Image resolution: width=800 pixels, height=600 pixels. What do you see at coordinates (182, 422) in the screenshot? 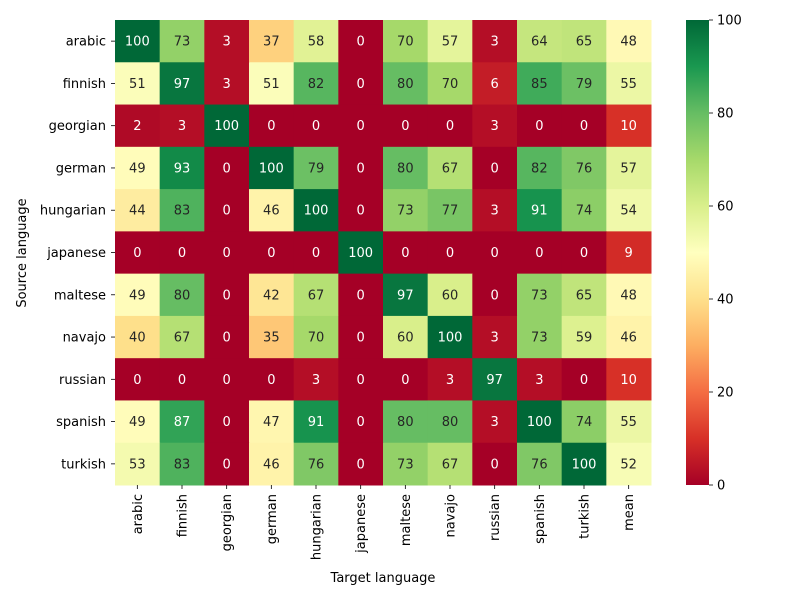
I see `cell-value-label: 87` at bounding box center [182, 422].